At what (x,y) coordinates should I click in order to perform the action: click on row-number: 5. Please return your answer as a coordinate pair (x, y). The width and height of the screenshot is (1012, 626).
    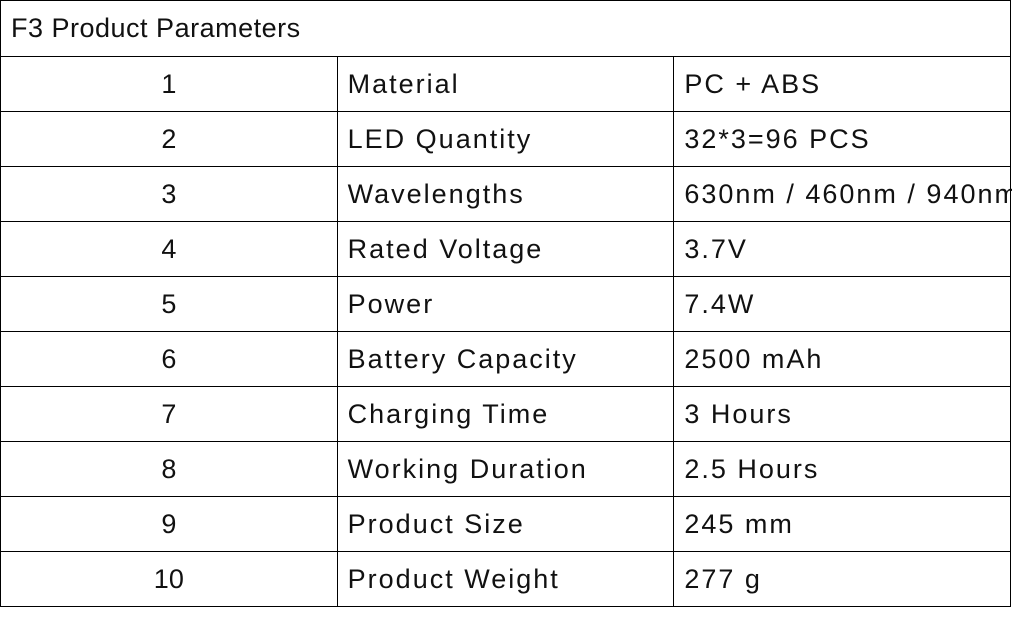
    Looking at the image, I should click on (169, 304).